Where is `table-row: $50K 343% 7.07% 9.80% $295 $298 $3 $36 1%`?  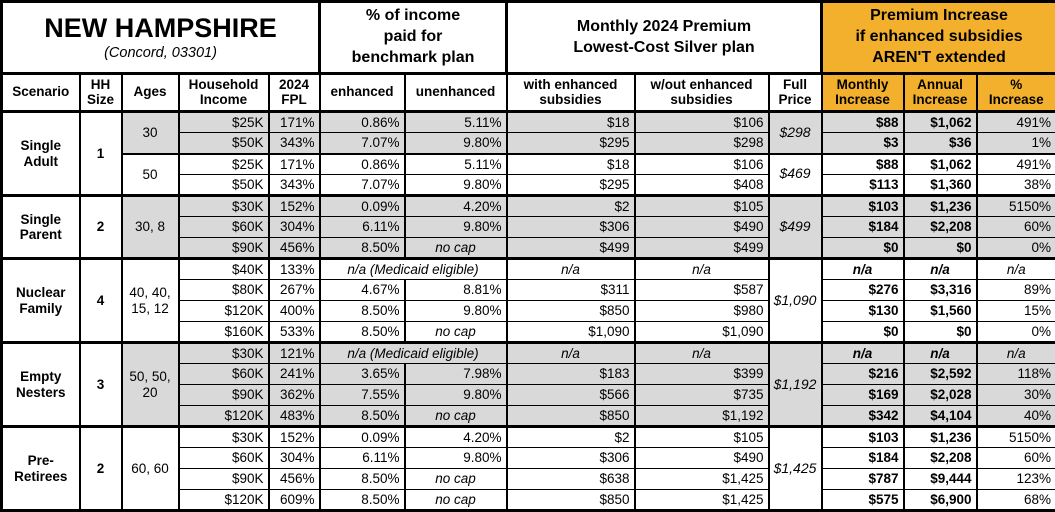 table-row: $50K 343% 7.07% 9.80% $295 $298 $3 $36 1% is located at coordinates (528, 143).